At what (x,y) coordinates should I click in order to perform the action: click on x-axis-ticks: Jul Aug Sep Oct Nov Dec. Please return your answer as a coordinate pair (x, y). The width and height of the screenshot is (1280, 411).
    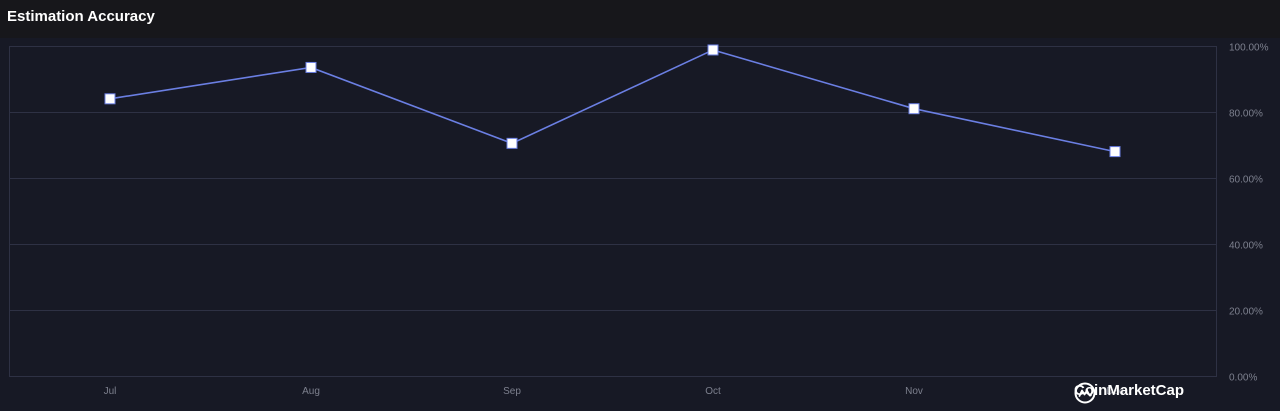
    Looking at the image, I should click on (614, 391).